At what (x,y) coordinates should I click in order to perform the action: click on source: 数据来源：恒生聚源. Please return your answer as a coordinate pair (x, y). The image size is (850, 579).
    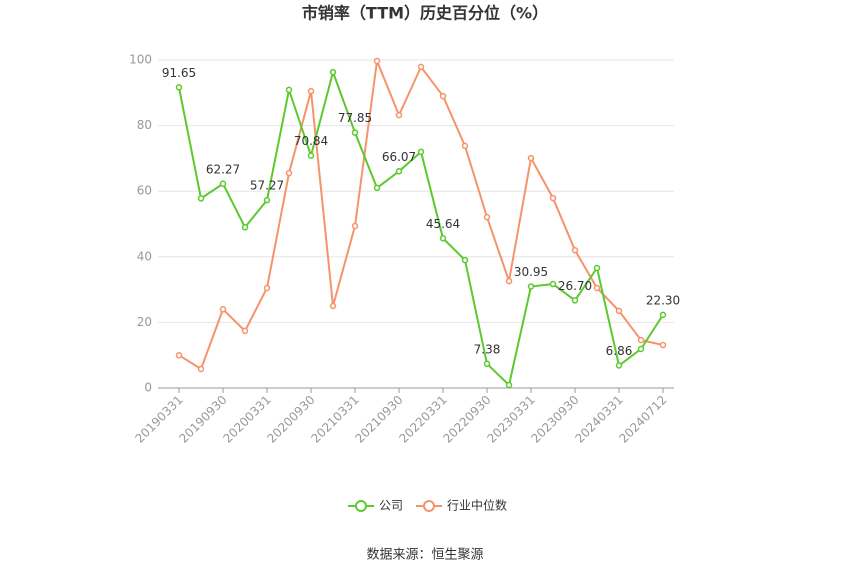
    Looking at the image, I should click on (424, 555).